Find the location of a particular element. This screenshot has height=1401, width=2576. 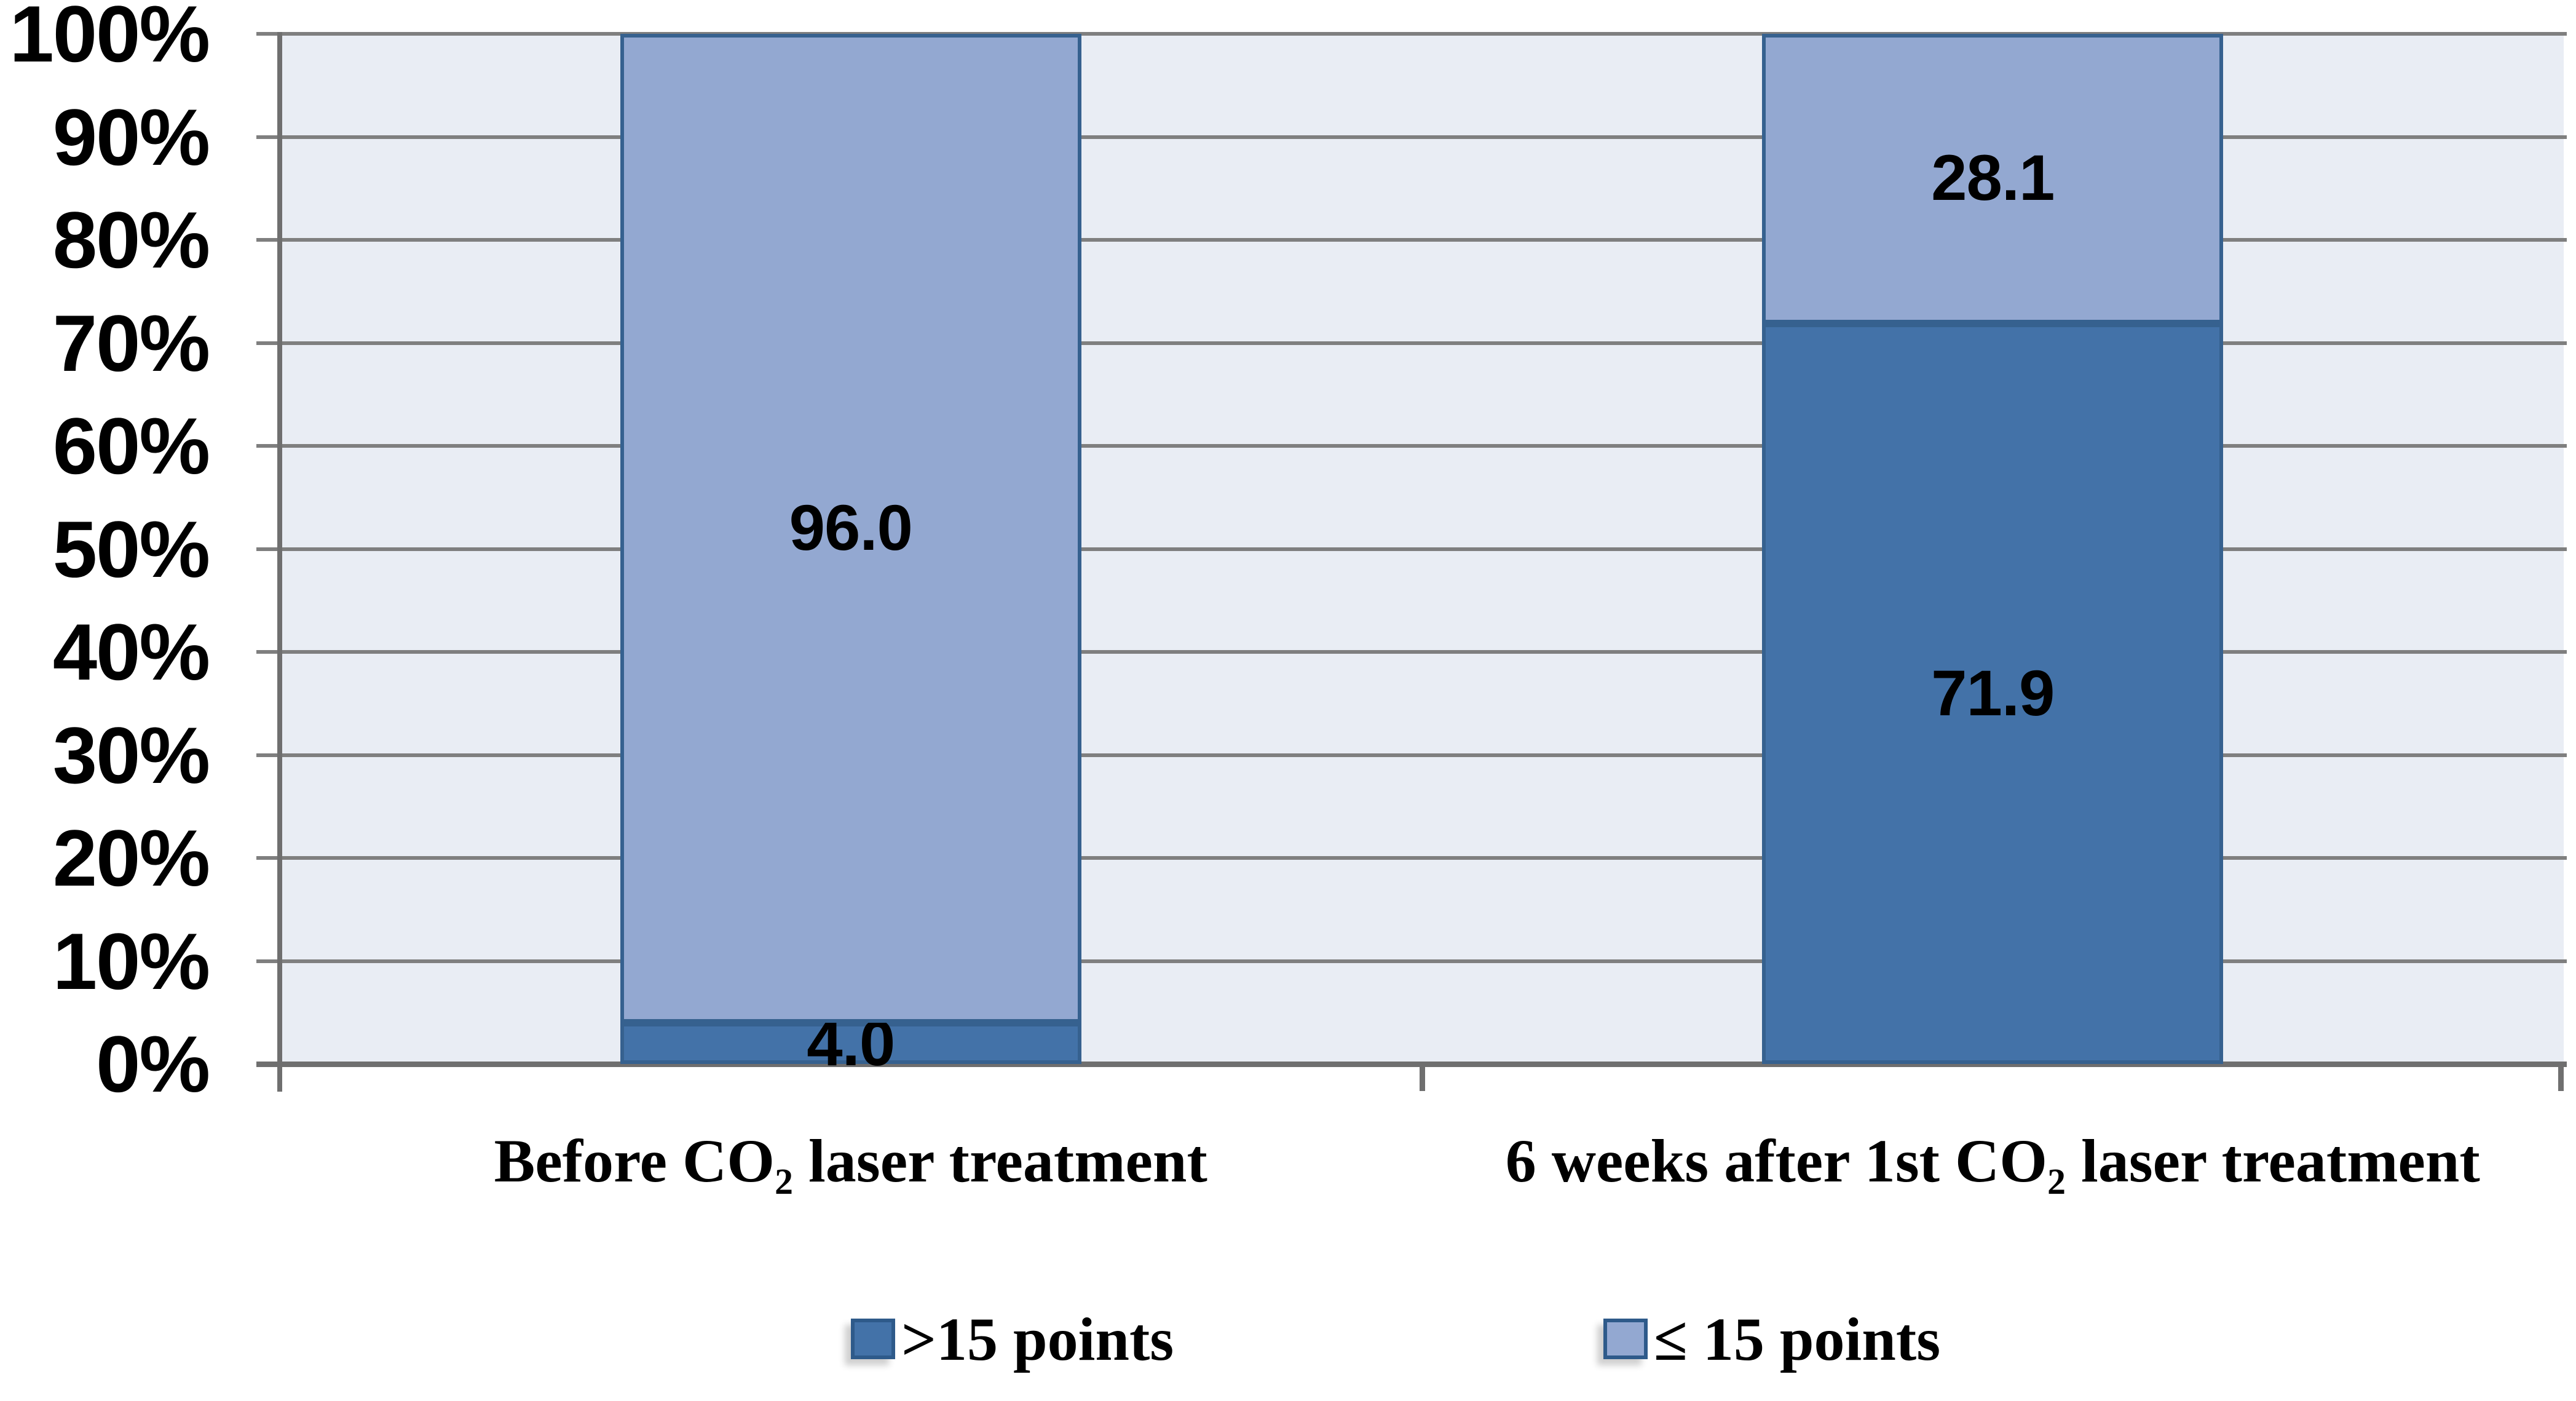

y-tick-label-20%: 20% is located at coordinates (131, 858).